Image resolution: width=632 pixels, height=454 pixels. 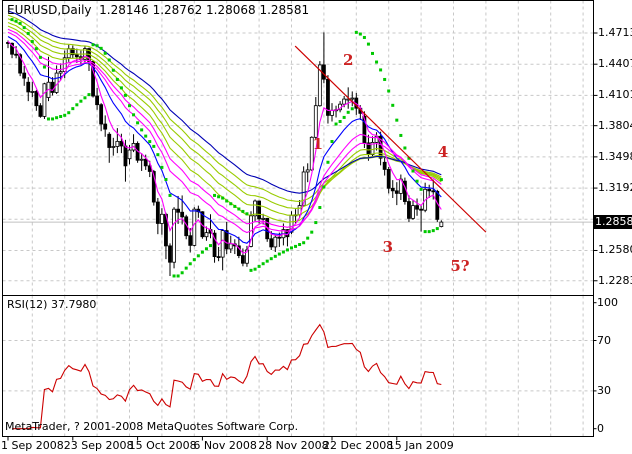 I want to click on date-axis-label: 1 Sep 2008, so click(x=32, y=445).